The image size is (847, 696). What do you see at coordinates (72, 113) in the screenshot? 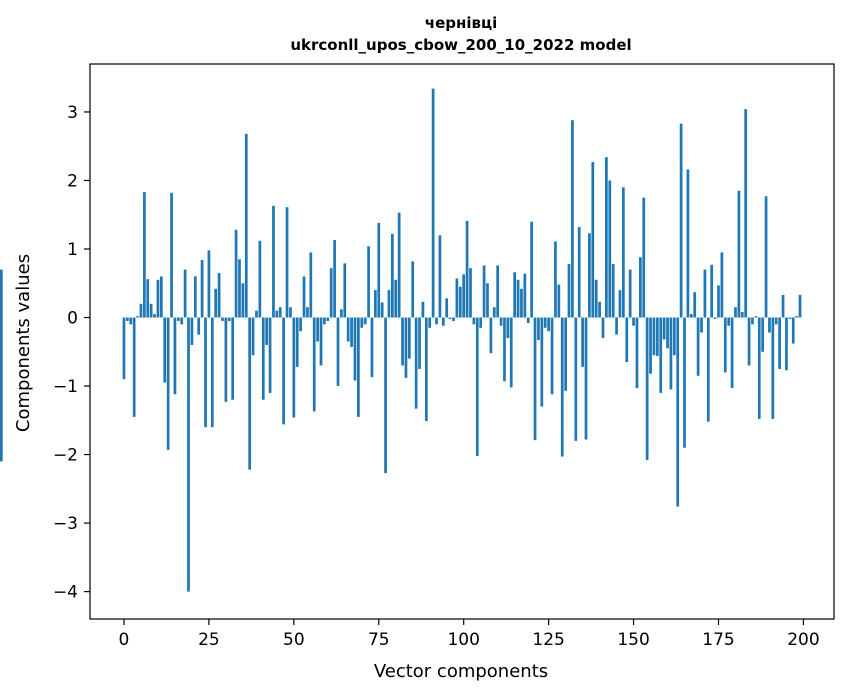
I see `y-tick-label: 3` at bounding box center [72, 113].